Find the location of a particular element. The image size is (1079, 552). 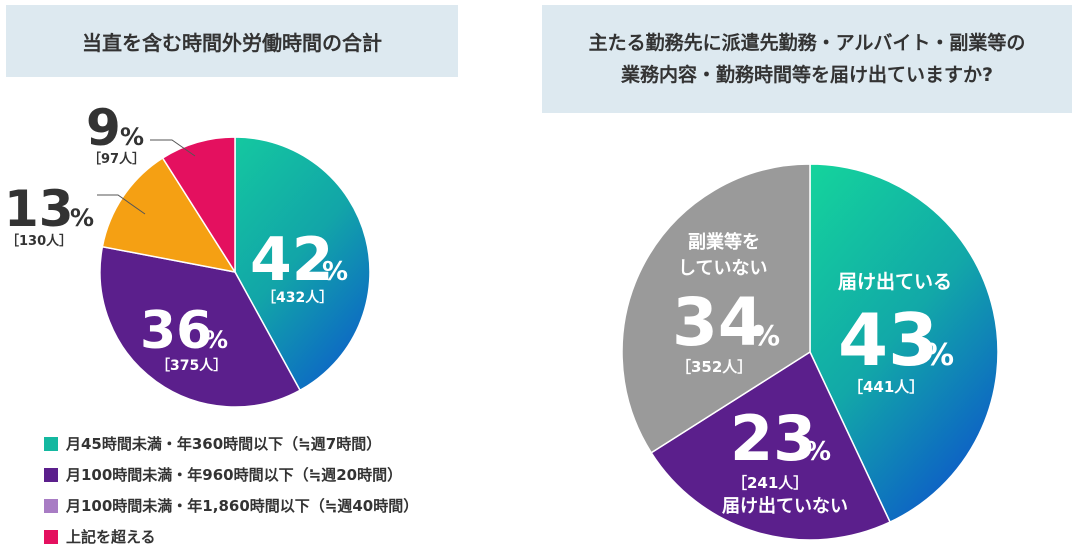

slice-label-fukugyo-line1: 副業等を is located at coordinates (724, 242).